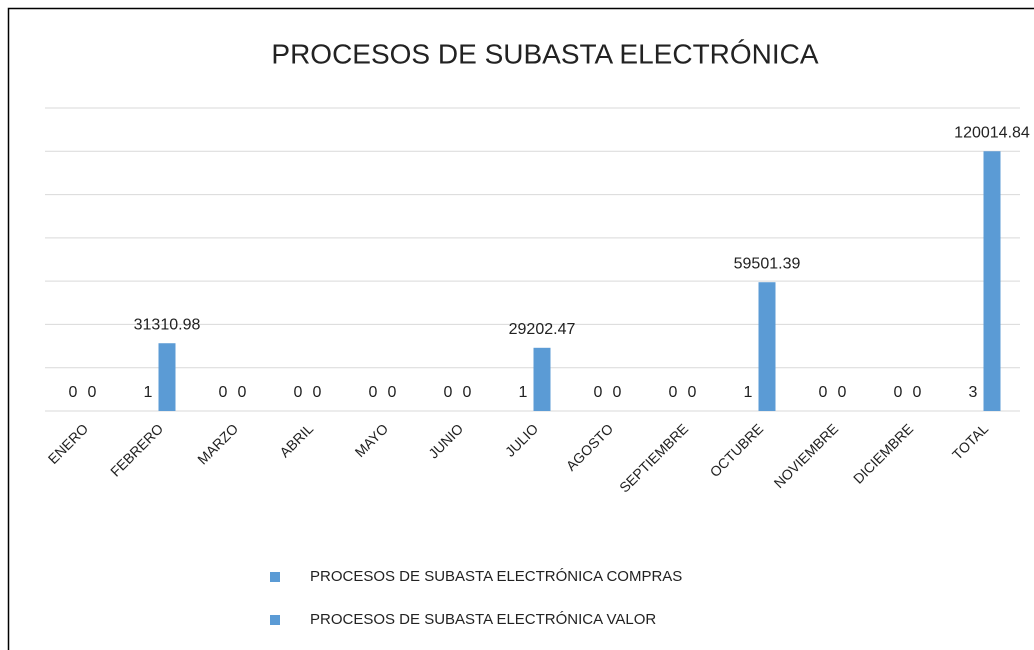 The width and height of the screenshot is (1034, 650). What do you see at coordinates (167, 324) in the screenshot?
I see `data-label: 31310.98` at bounding box center [167, 324].